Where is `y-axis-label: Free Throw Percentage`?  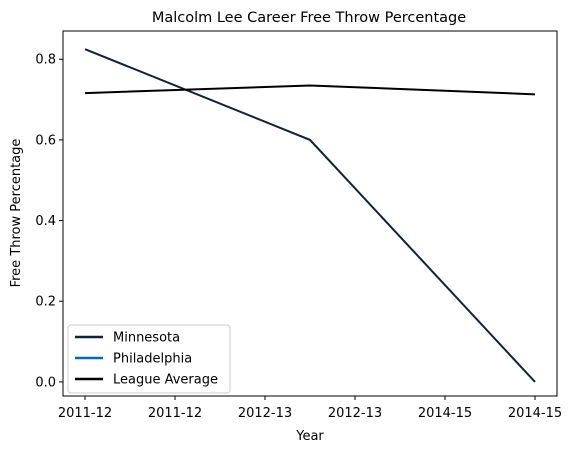 y-axis-label: Free Throw Percentage is located at coordinates (16, 213).